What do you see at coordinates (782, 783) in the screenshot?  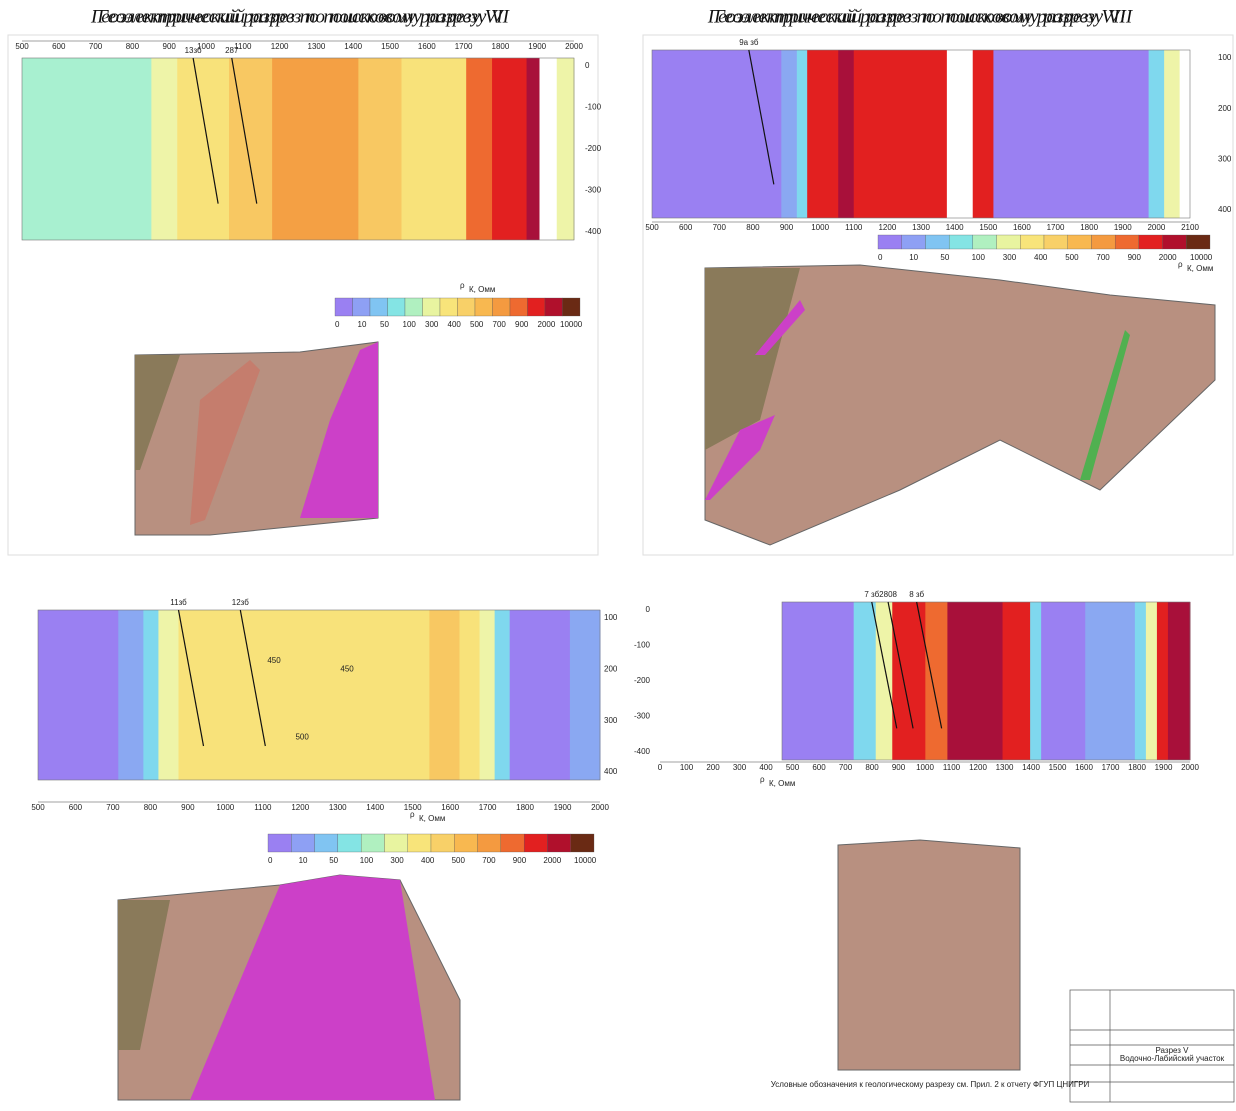 I see `unit-subscript: К, Омм` at bounding box center [782, 783].